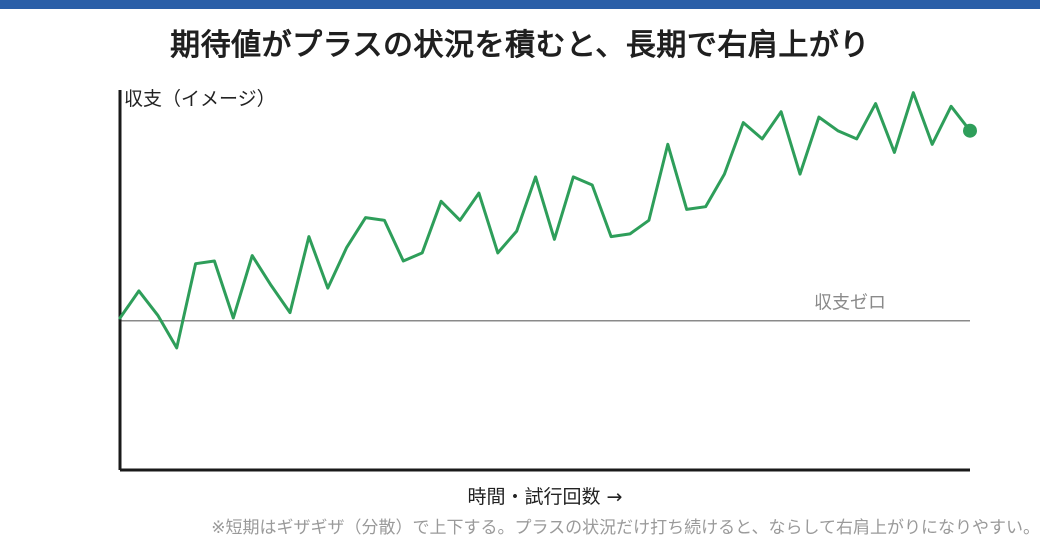 The width and height of the screenshot is (1040, 560). I want to click on y-axis-label: 収支（イメージ）, so click(200, 99).